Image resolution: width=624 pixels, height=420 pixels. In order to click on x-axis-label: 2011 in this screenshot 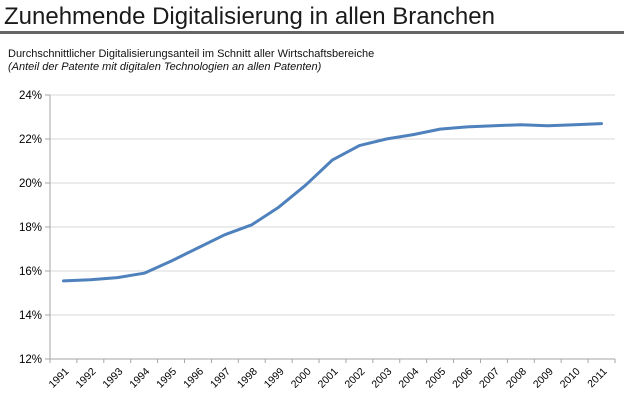, I will do `click(597, 378)`.